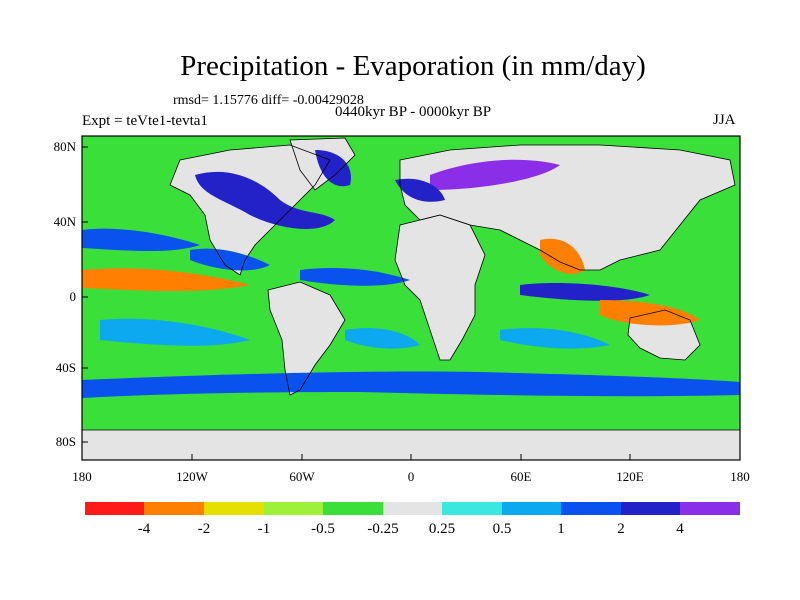 The height and width of the screenshot is (600, 800). I want to click on field-north-atlantic-wet, so click(265, 200).